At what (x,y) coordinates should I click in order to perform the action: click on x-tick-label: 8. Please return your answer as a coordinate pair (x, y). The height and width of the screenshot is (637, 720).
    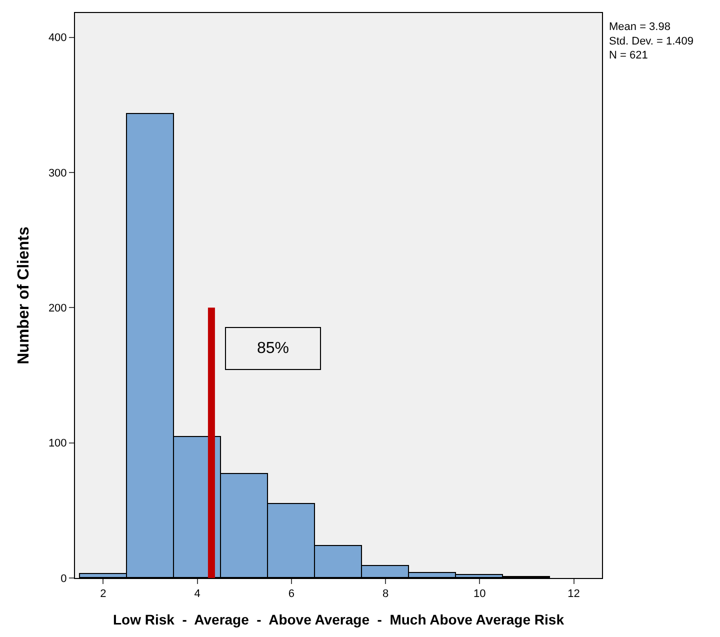
    Looking at the image, I should click on (385, 594).